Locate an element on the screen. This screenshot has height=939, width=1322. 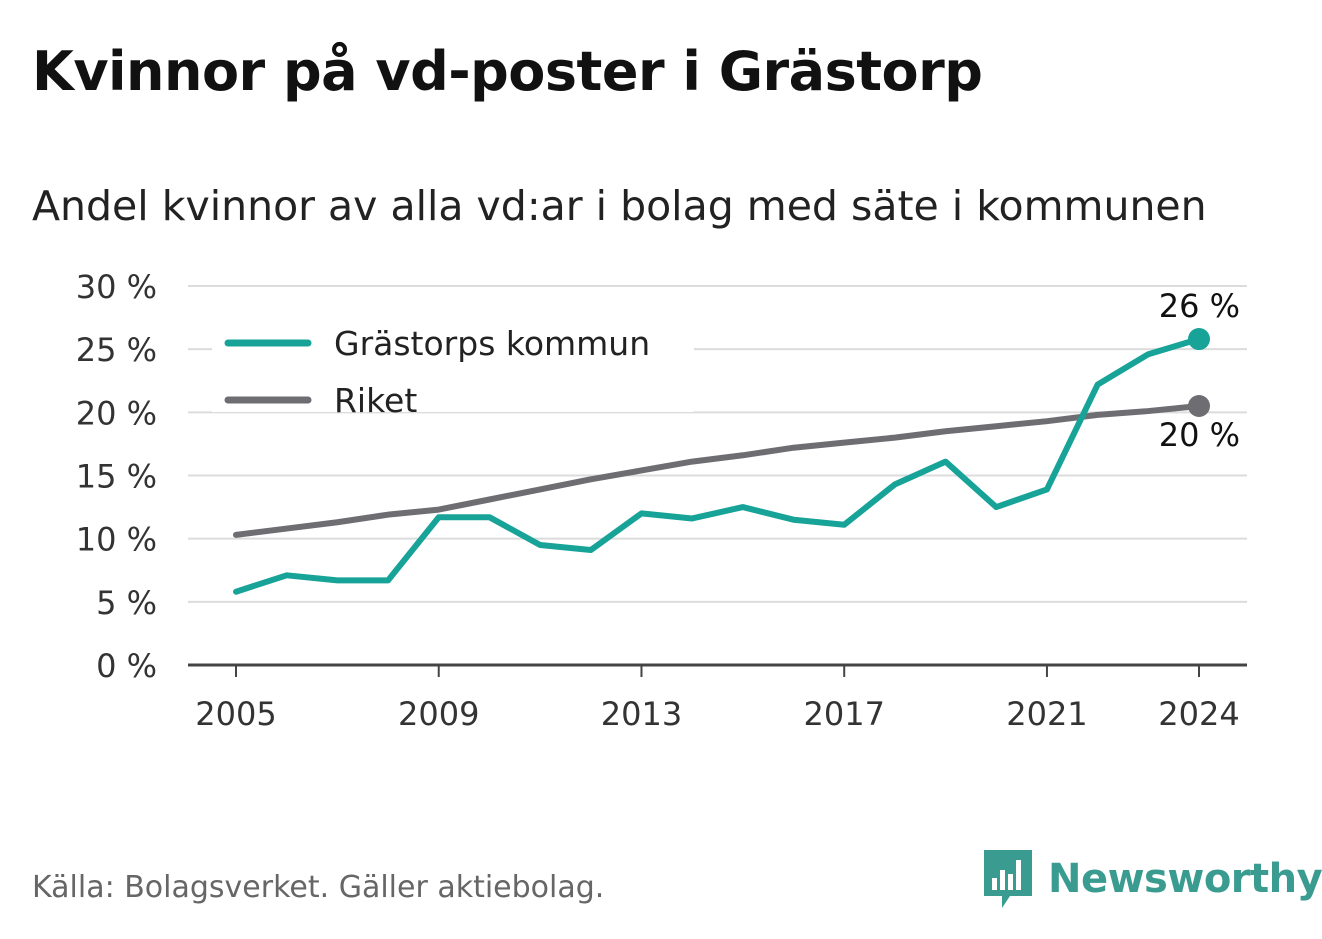
legend-box is located at coordinates (453, 365).